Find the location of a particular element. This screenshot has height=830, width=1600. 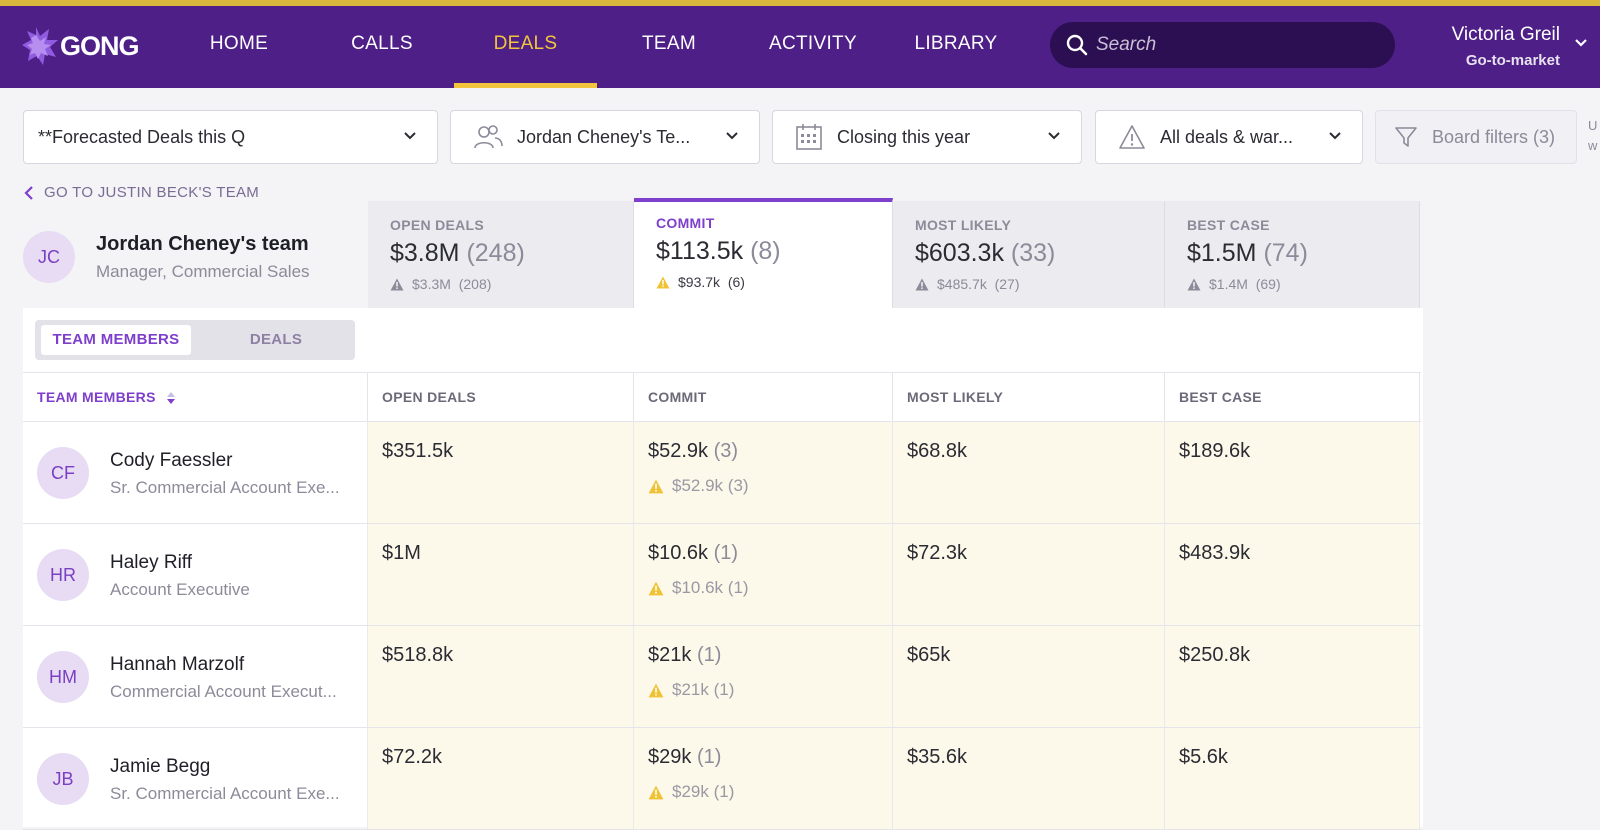

kpi-count: (248) is located at coordinates (495, 253).